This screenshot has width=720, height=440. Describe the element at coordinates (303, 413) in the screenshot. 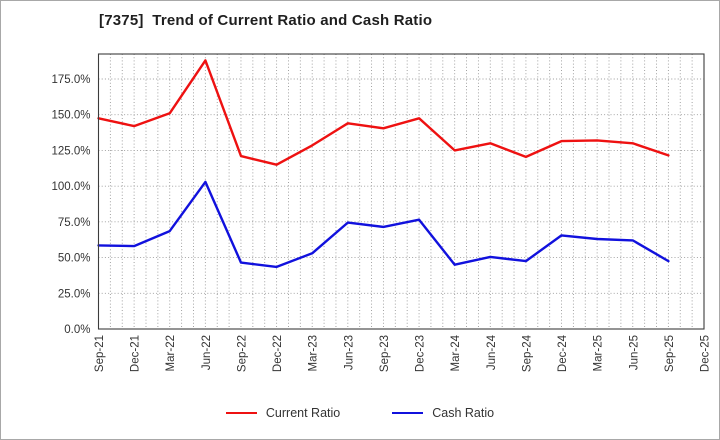

I see `legend-label-current-ratio: Current Ratio` at that location.